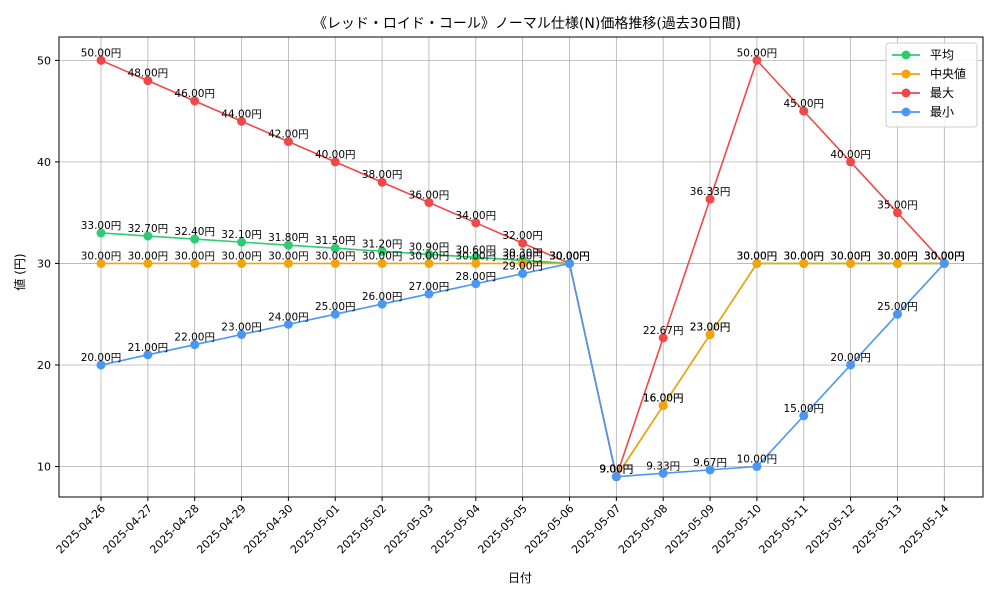  What do you see at coordinates (335, 307) in the screenshot?
I see `data-label: 25.00円` at bounding box center [335, 307].